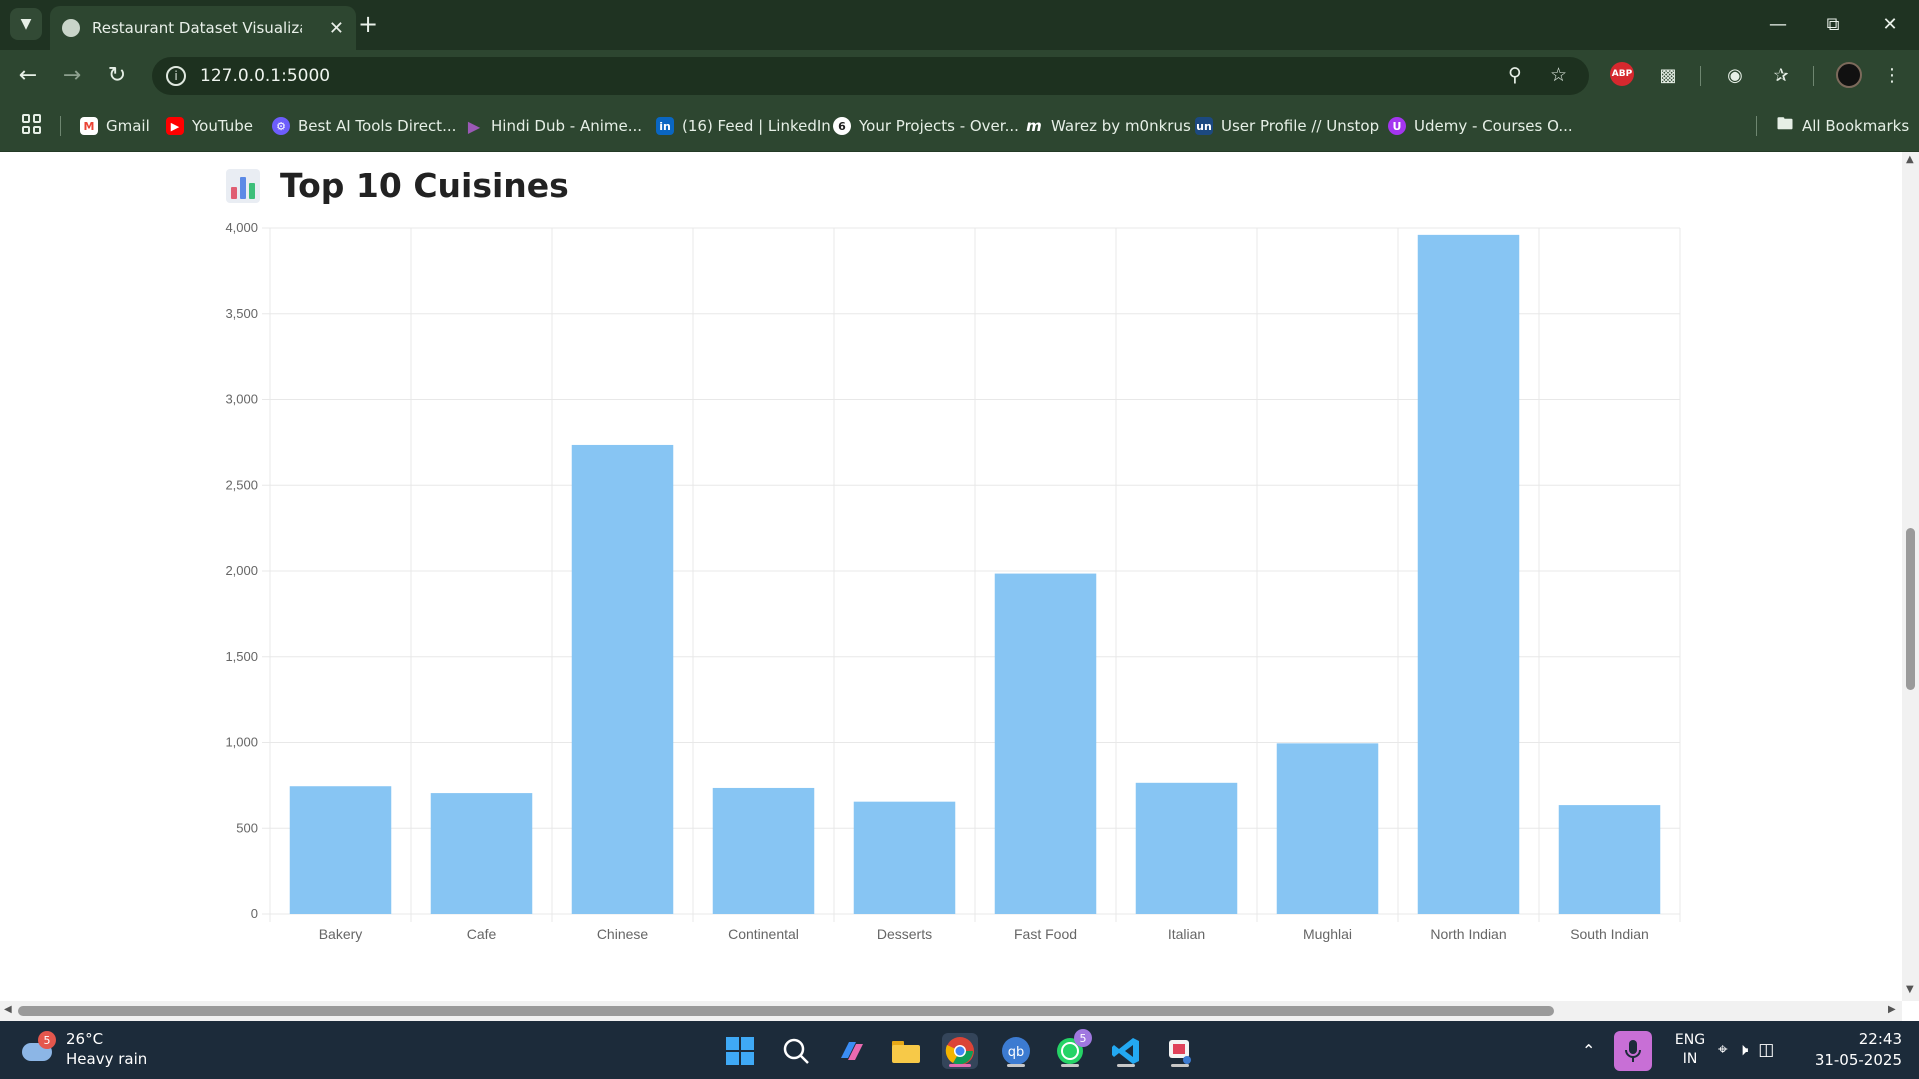 The width and height of the screenshot is (1919, 1079). I want to click on weather-widget: 5 26°C Heavy rain, so click(84, 1049).